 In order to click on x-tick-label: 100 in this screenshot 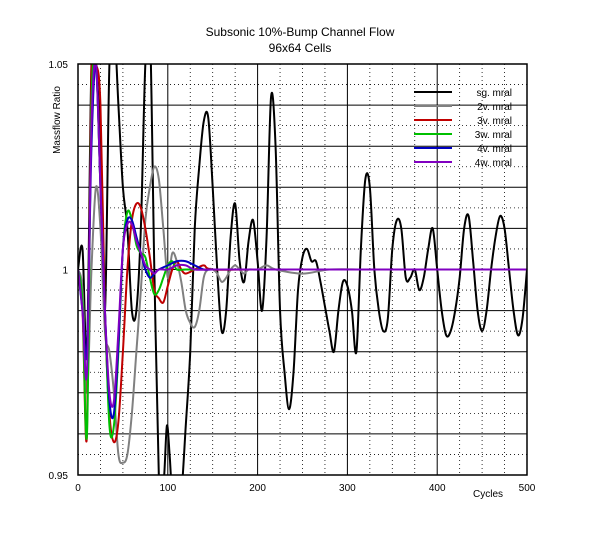, I will do `click(167, 488)`.